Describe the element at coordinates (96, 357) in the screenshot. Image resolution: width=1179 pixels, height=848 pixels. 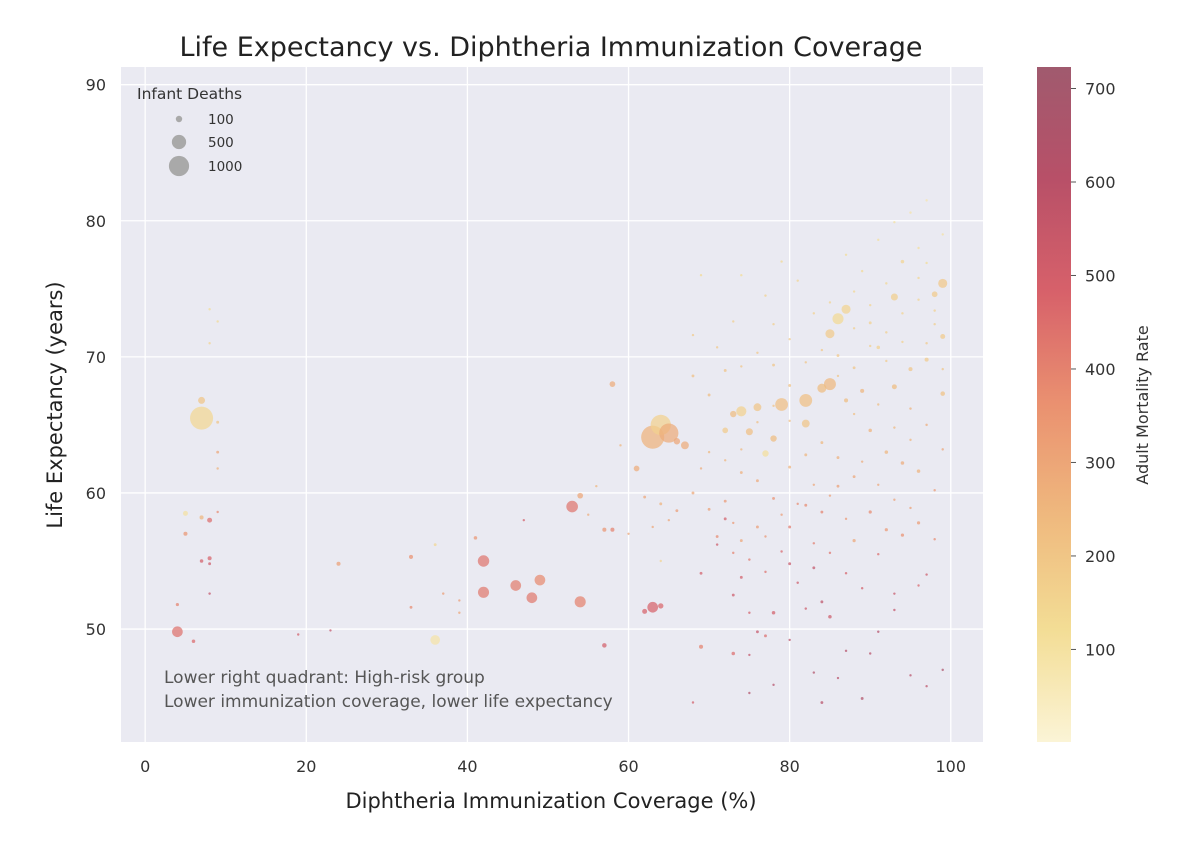
I see `y-axis-ticks: 50 60 70 80 90` at that location.